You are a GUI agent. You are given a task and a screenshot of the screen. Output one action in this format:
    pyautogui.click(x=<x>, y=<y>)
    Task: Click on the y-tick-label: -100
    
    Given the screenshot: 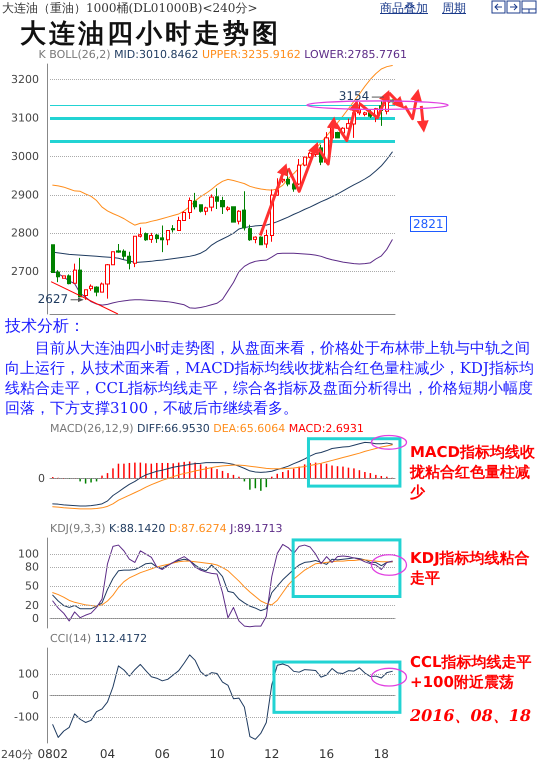 What is the action you would take?
    pyautogui.click(x=26, y=717)
    